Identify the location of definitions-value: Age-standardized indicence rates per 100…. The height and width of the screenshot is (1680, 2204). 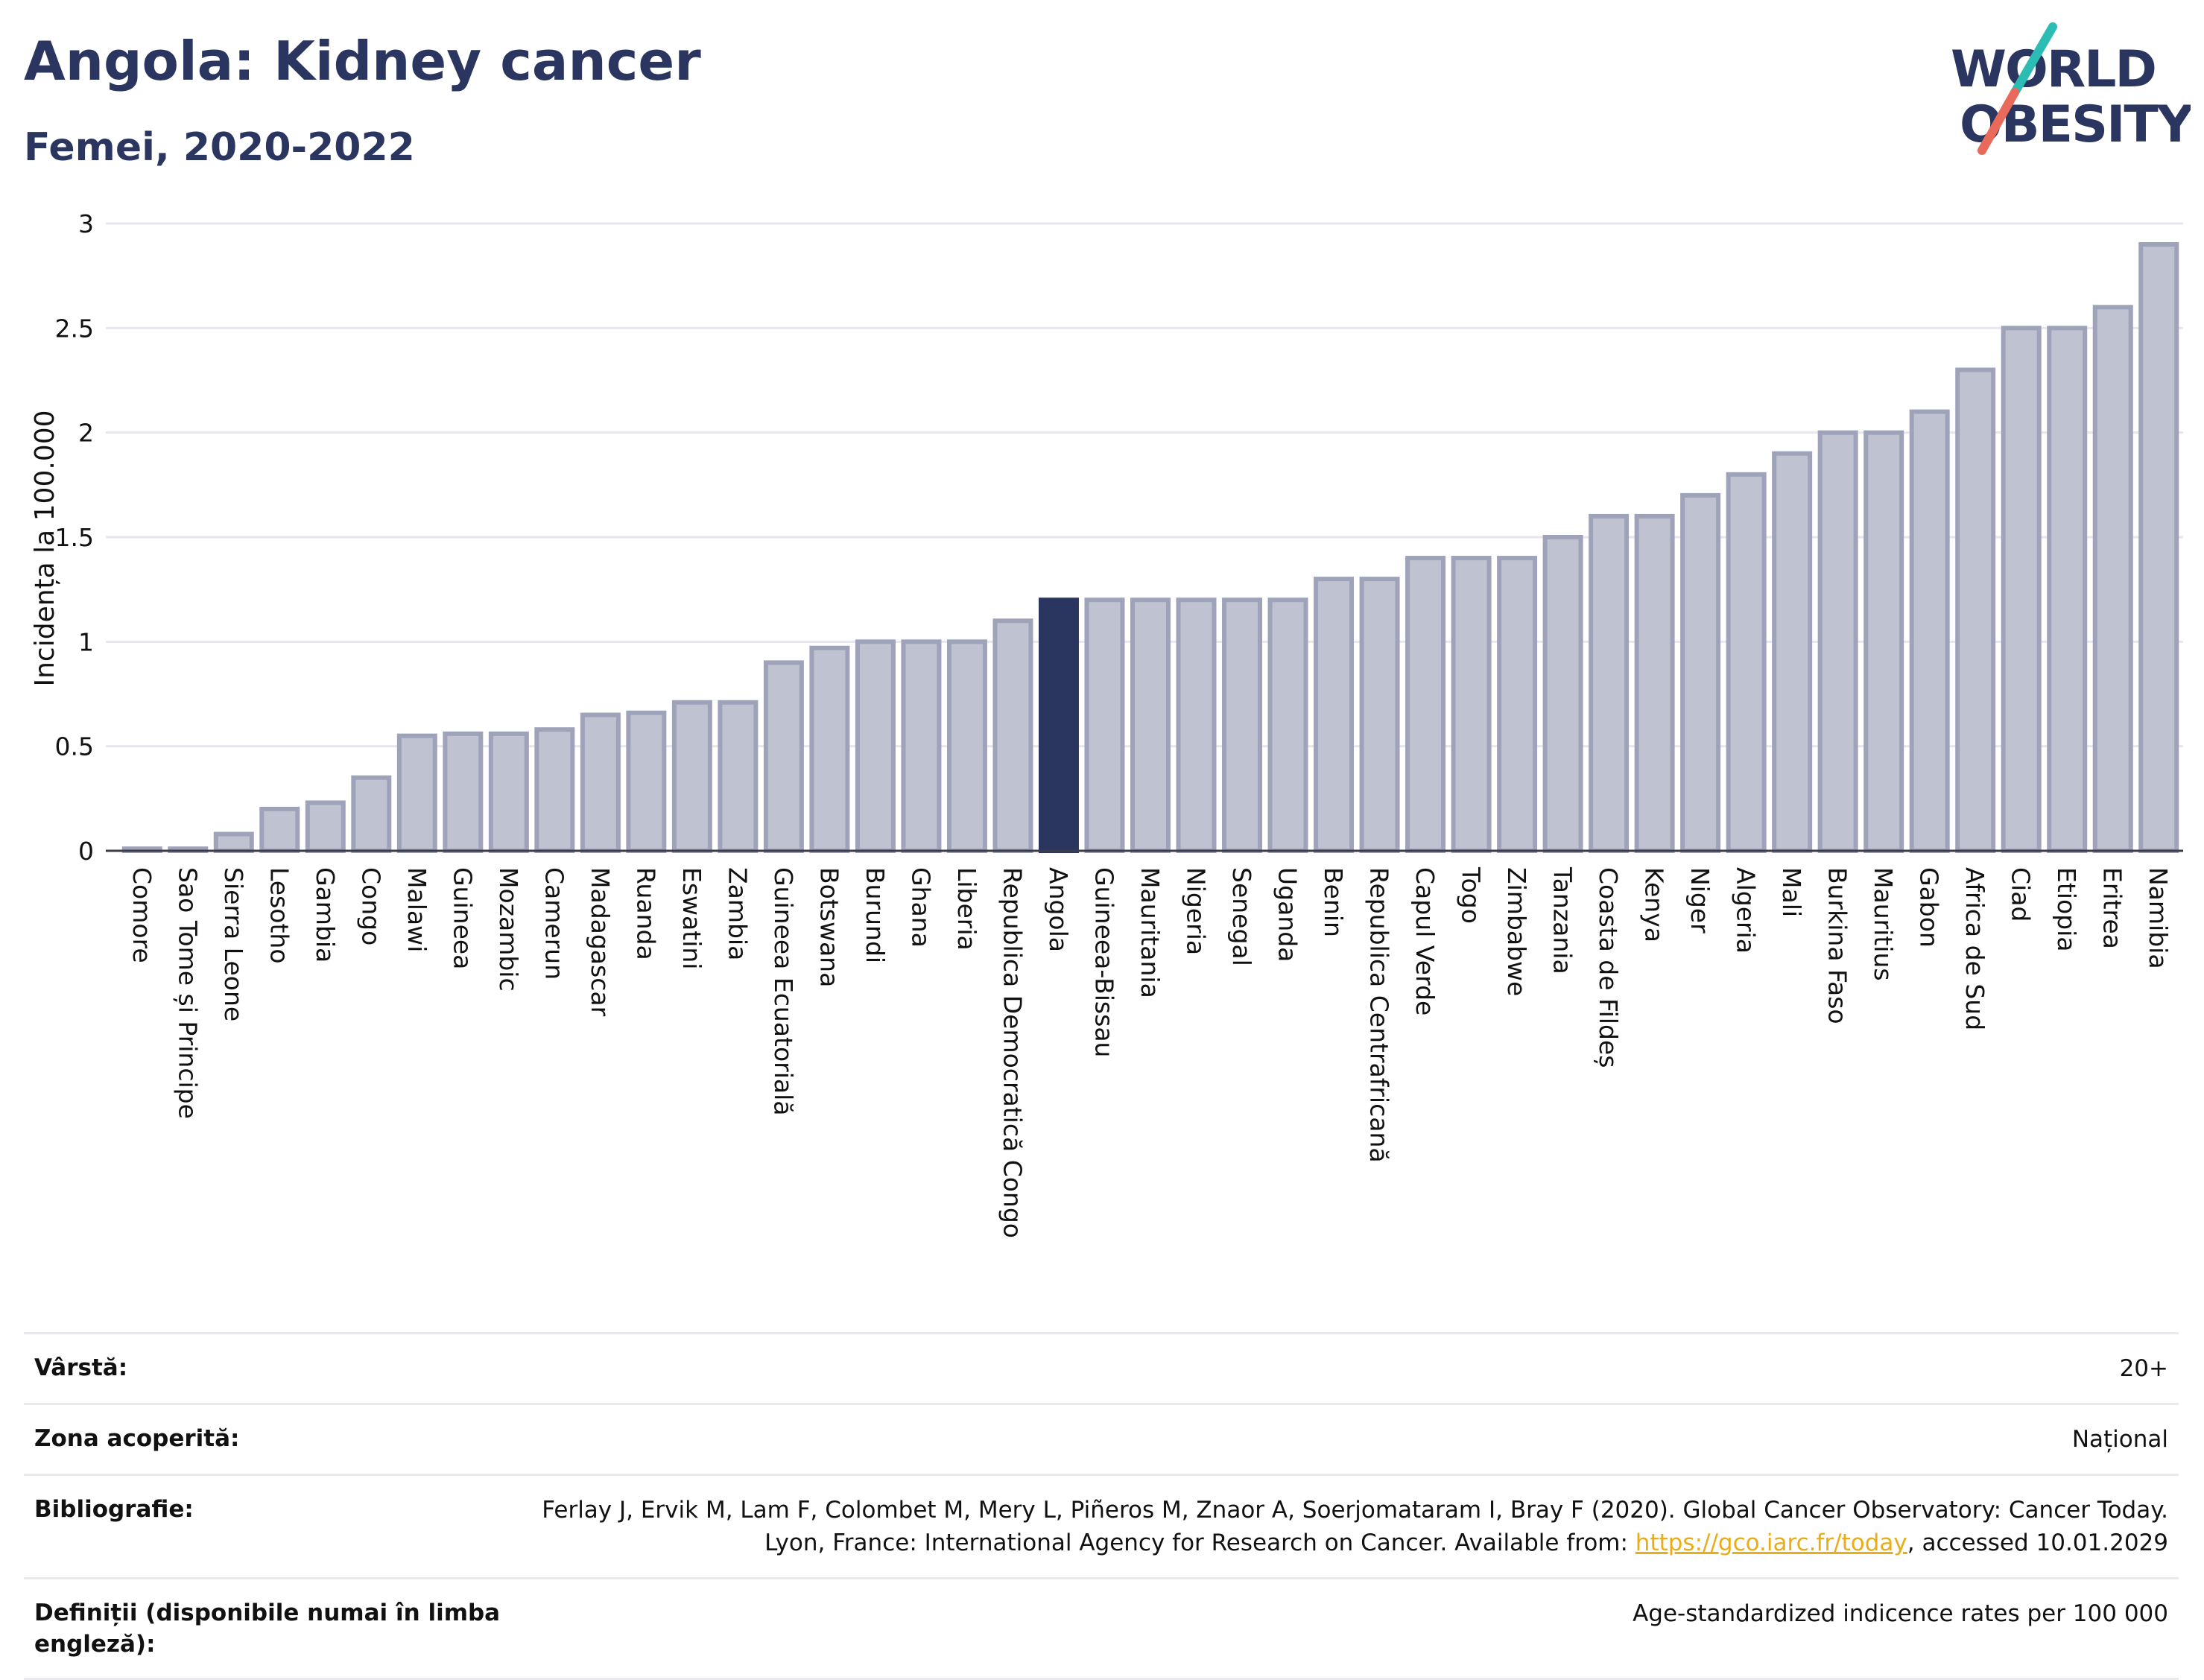
(1900, 1613).